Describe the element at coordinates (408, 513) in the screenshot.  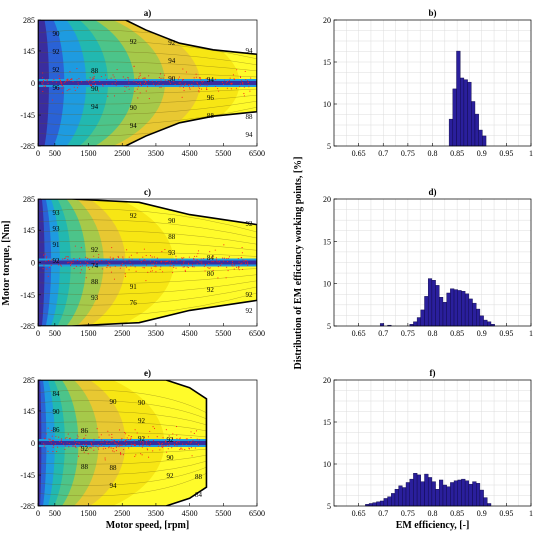
I see `x-tick-label: 0.75` at that location.